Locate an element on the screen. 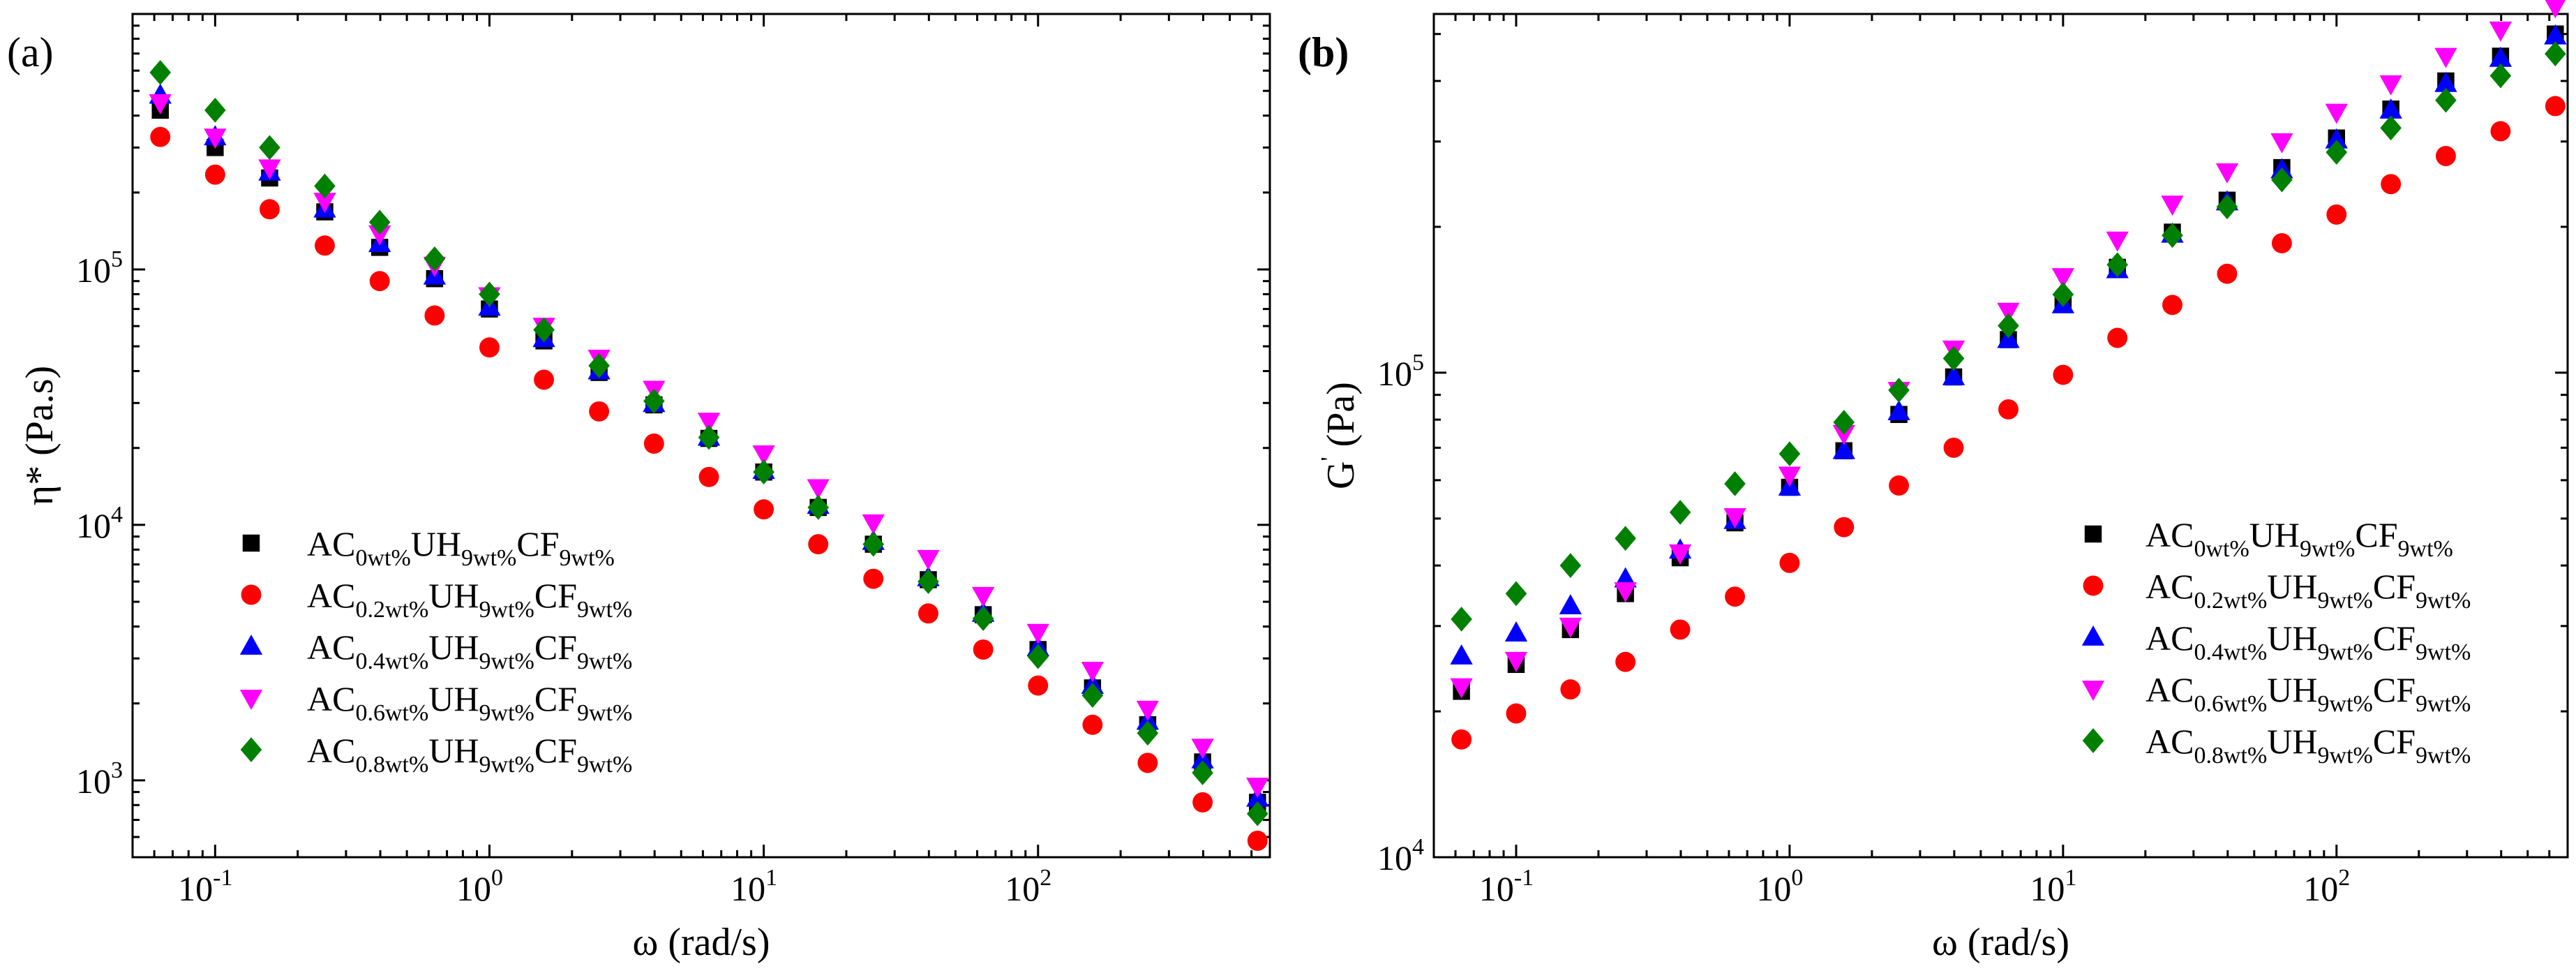  legend-item: AC0wt%UH9wt%CF9wt% is located at coordinates (2268, 538).